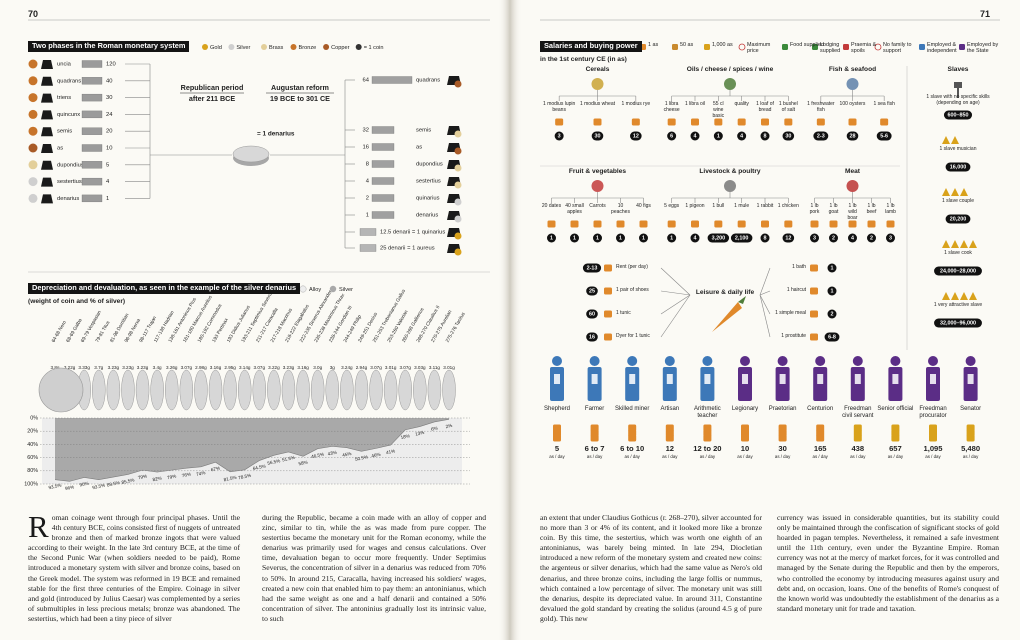 This screenshot has width=1020, height=640. What do you see at coordinates (107, 165) in the screenshot?
I see `coin-count: 5` at bounding box center [107, 165].